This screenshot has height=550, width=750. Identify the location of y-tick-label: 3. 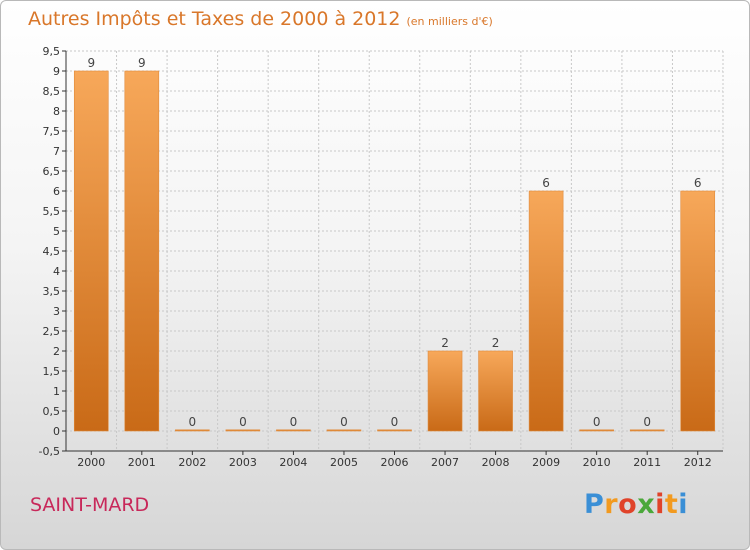
(56, 311).